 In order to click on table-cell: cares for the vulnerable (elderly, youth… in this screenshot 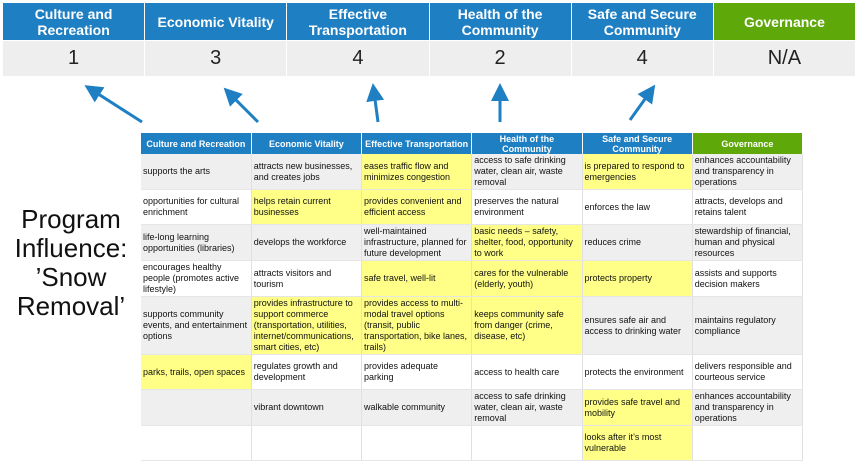, I will do `click(527, 278)`.